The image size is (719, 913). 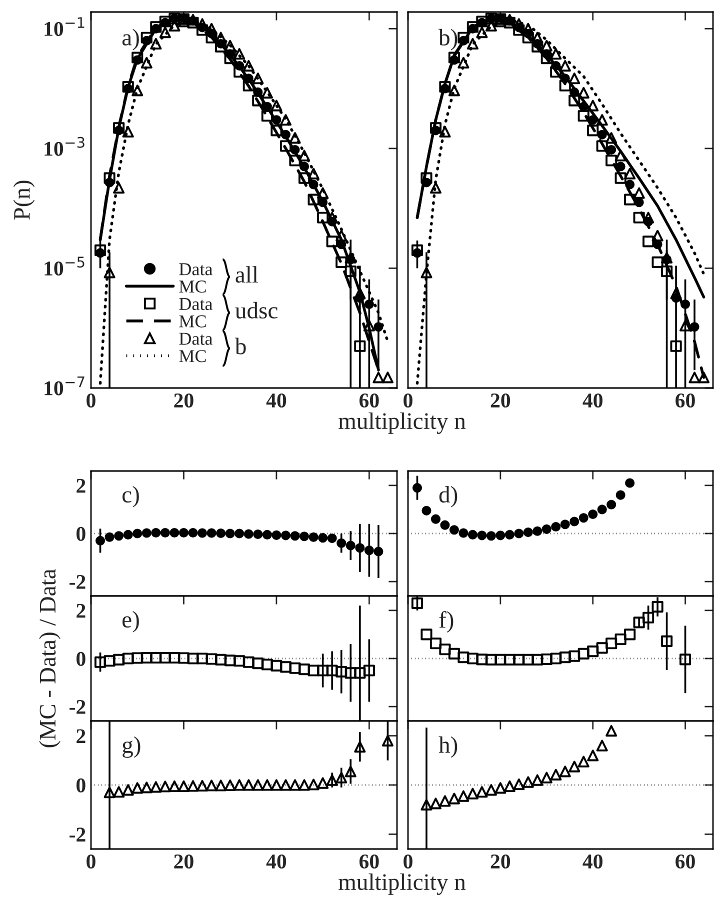 I want to click on y-tick-label: 10$^{−3}$, so click(x=64, y=146).